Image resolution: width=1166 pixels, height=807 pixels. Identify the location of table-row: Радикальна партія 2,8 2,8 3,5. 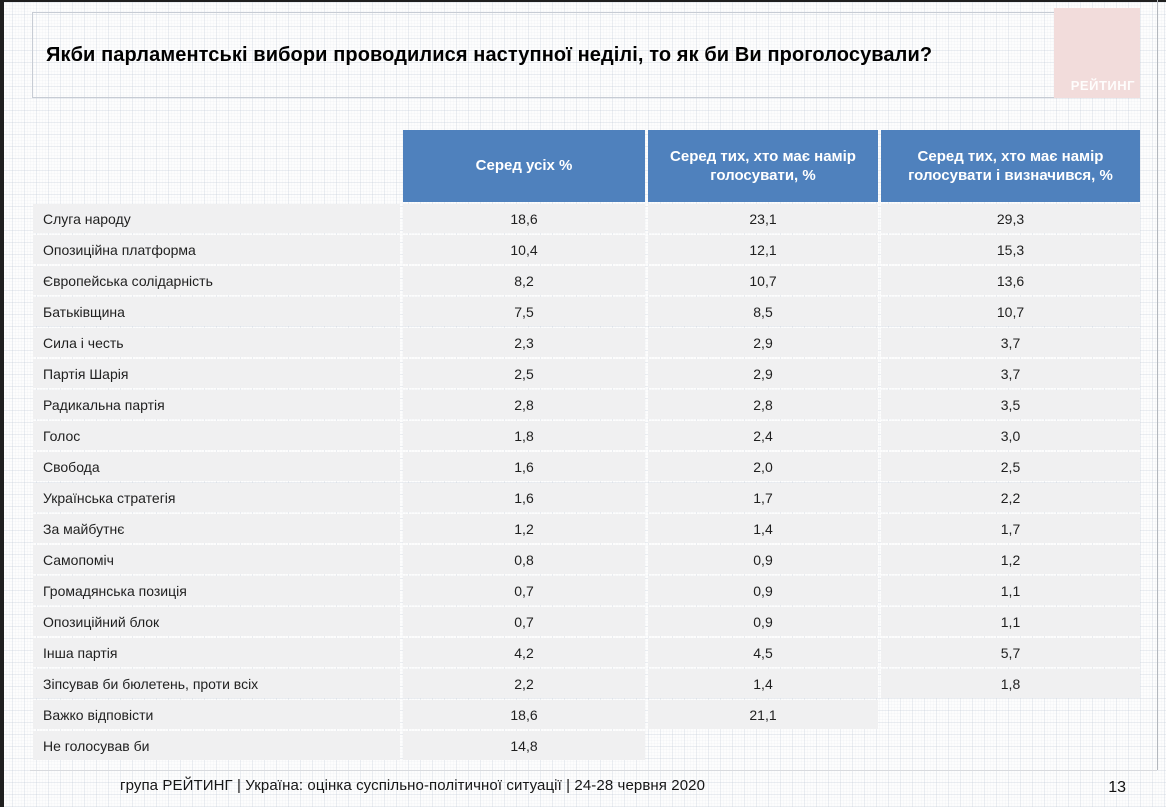
(586, 404).